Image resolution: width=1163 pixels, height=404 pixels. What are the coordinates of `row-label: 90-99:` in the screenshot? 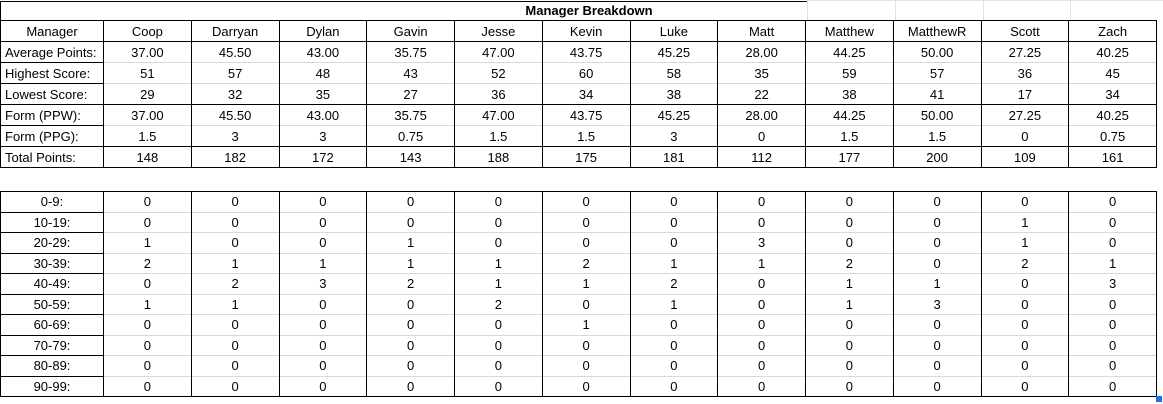 It's located at (52, 386).